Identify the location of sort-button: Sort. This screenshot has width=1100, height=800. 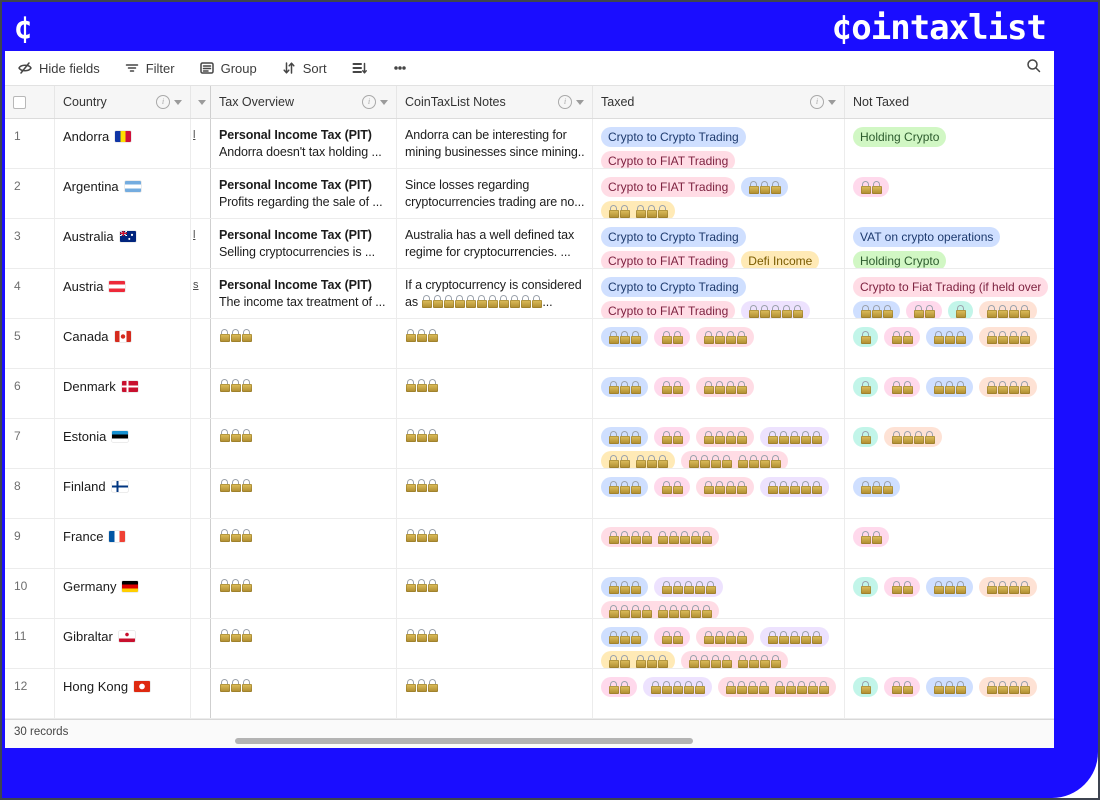
(304, 68).